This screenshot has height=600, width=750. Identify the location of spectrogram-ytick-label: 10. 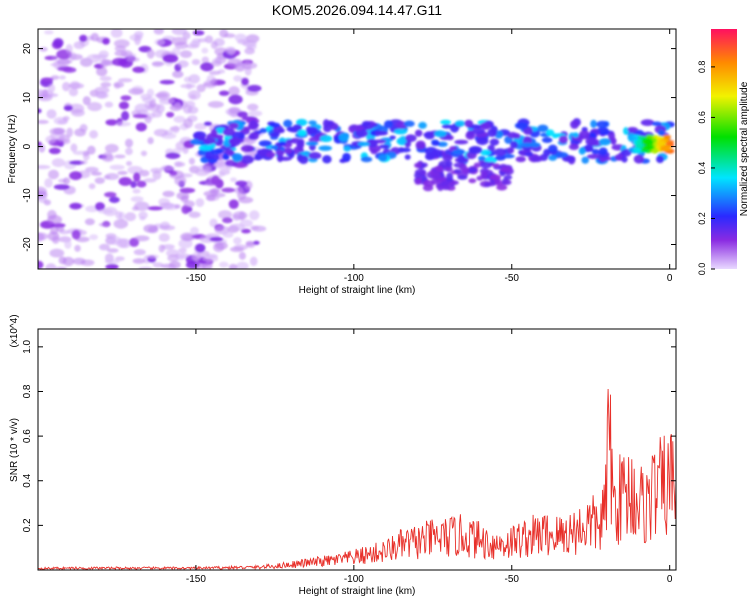
(27, 98).